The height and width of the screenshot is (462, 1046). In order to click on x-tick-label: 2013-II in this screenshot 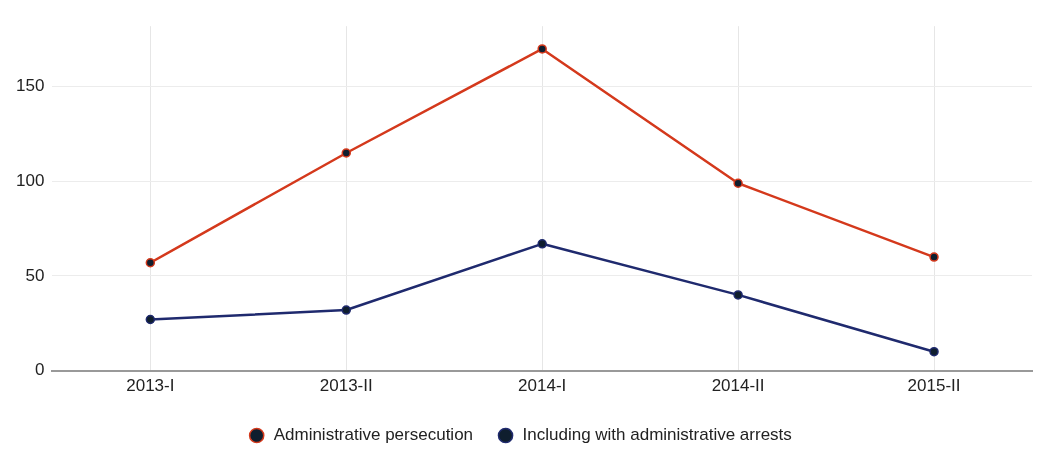, I will do `click(346, 386)`.